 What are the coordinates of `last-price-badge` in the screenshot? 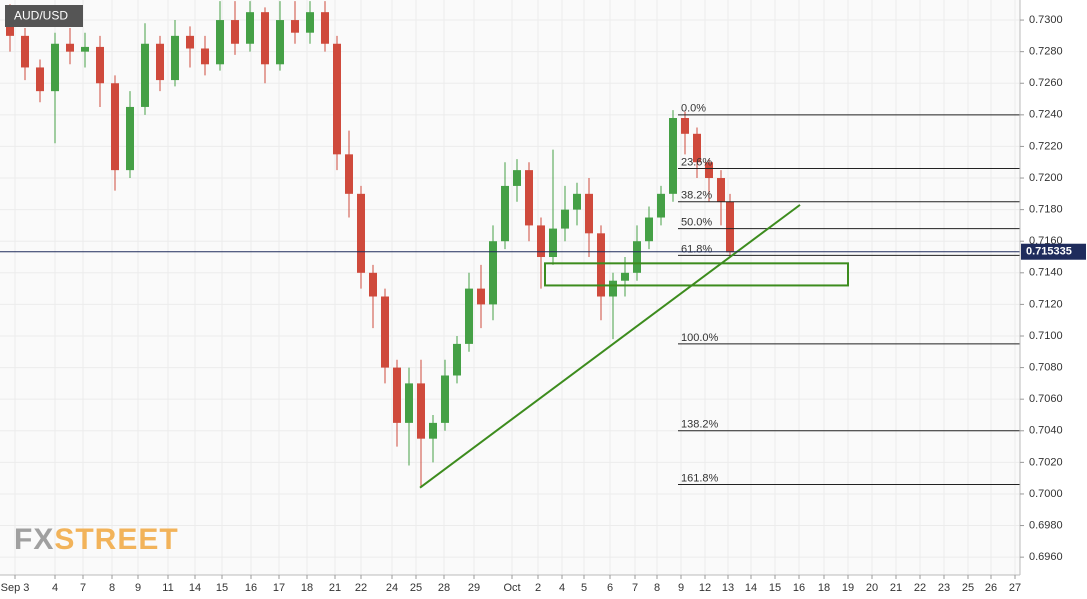 It's located at (1053, 251).